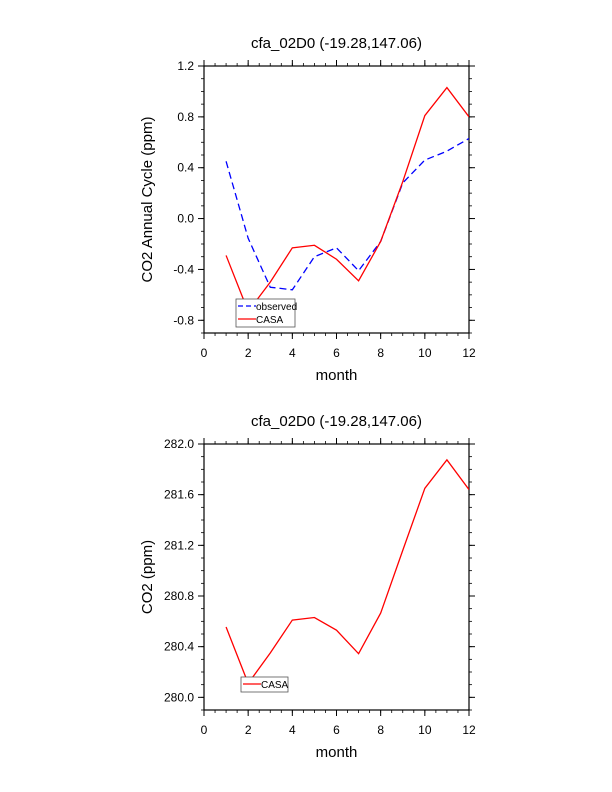  I want to click on y-tick-label: 281.2, so click(179, 545).